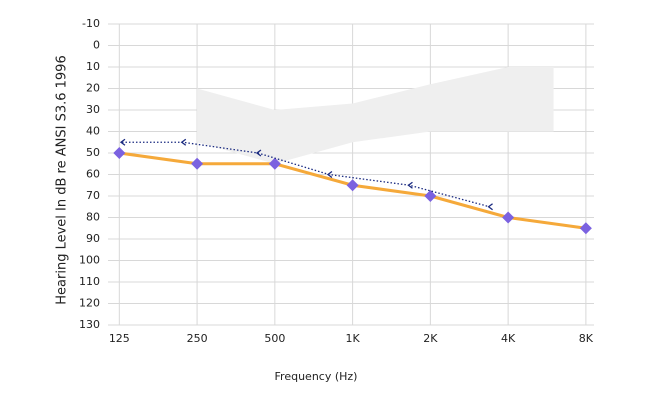  Describe the element at coordinates (93, 88) in the screenshot. I see `y-tick-label: 20` at that location.